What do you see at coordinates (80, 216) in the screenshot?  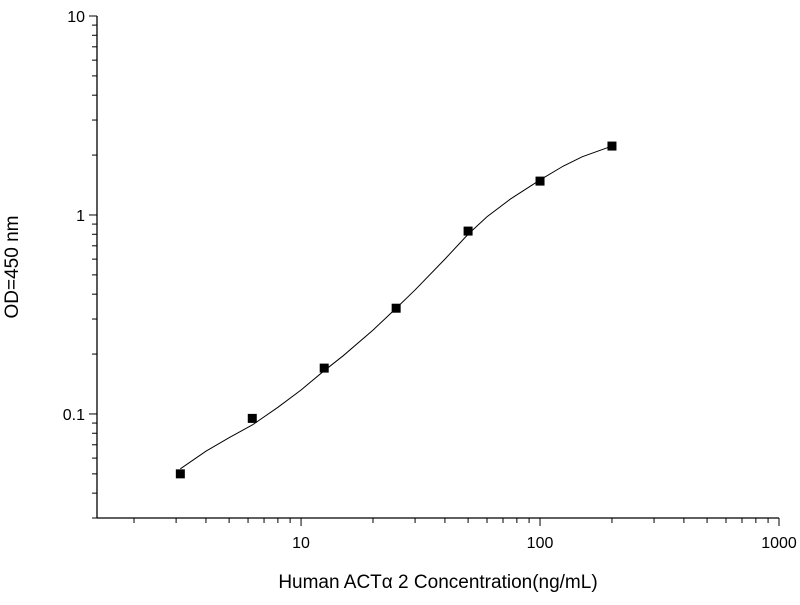 I see `y-tick-label: 1` at bounding box center [80, 216].